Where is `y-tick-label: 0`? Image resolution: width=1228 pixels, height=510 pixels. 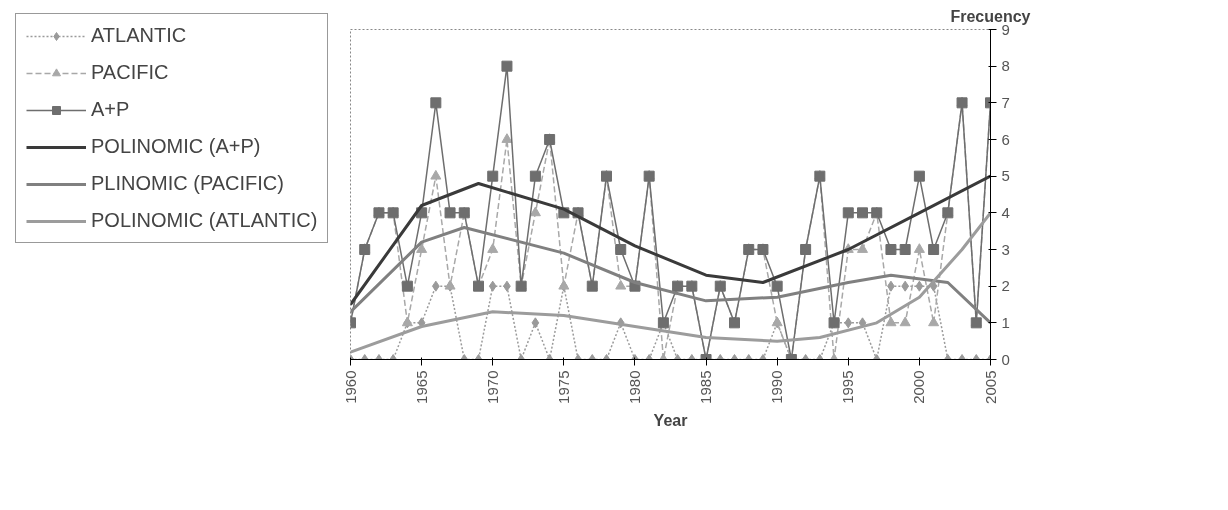 y-tick-label: 0 is located at coordinates (1005, 359).